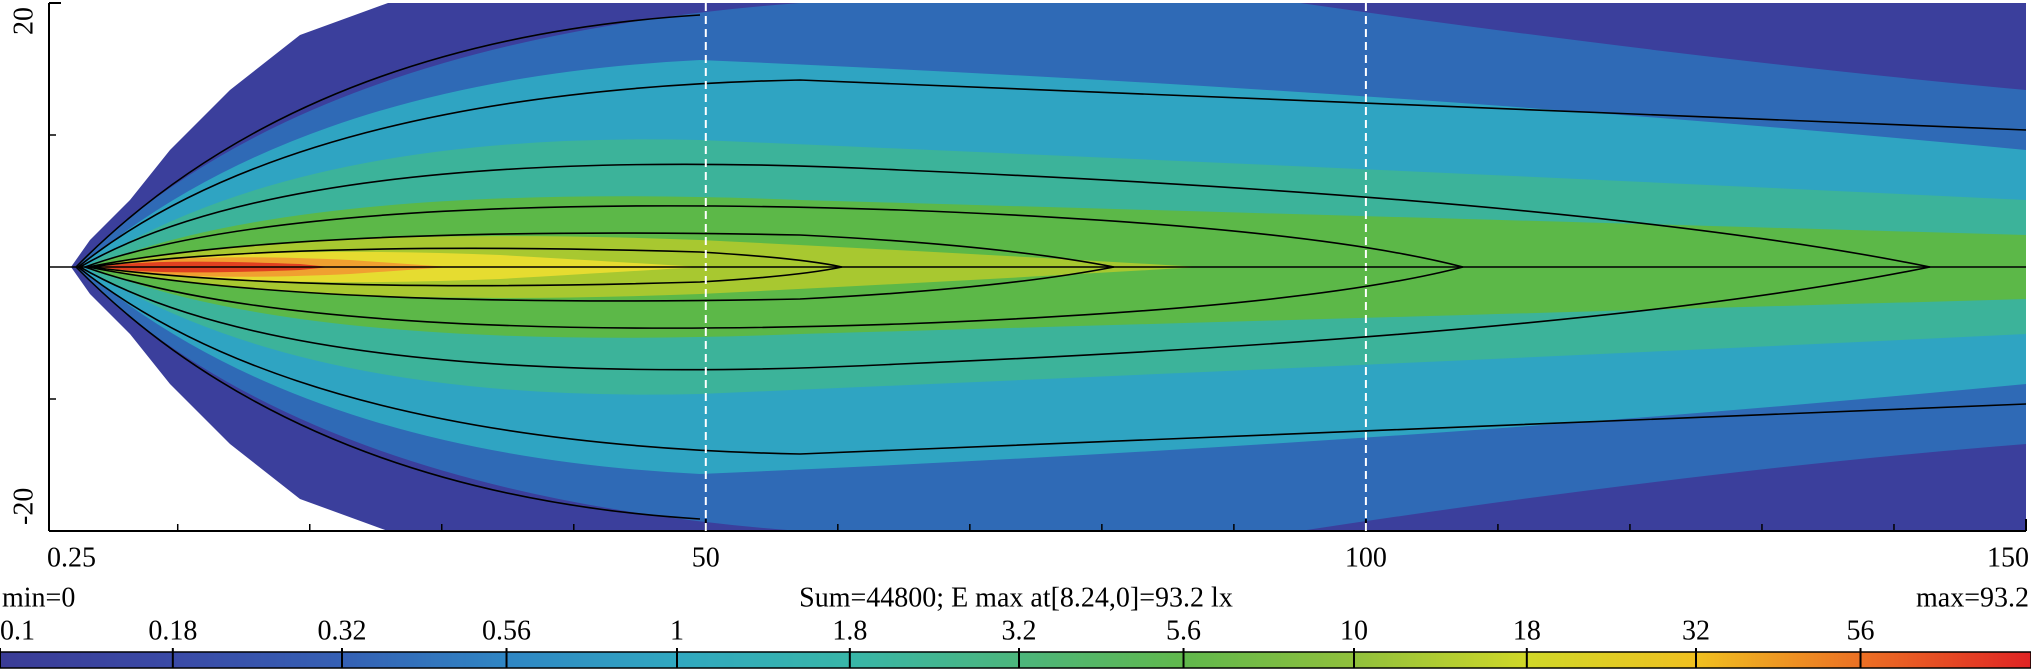  Describe the element at coordinates (23, 506) in the screenshot. I see `y-tick-label: -20` at that location.